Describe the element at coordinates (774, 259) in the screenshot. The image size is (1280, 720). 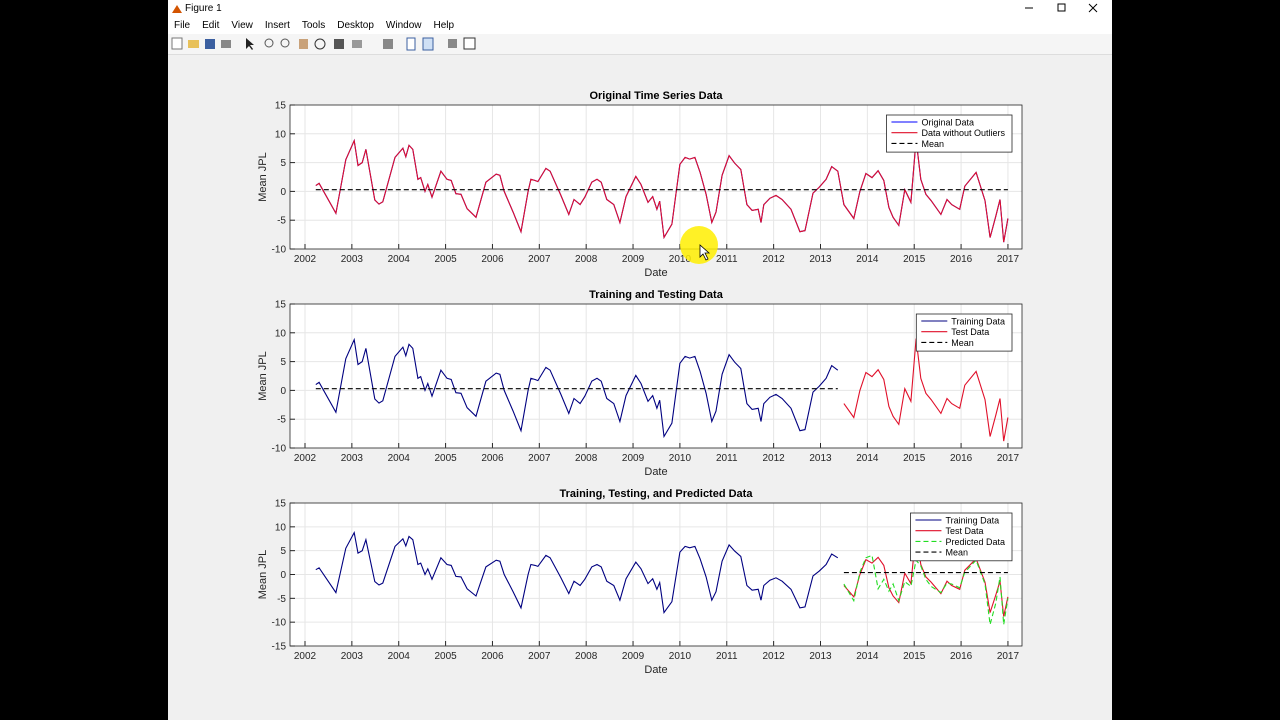
I see `x-tick-label: 2012` at that location.